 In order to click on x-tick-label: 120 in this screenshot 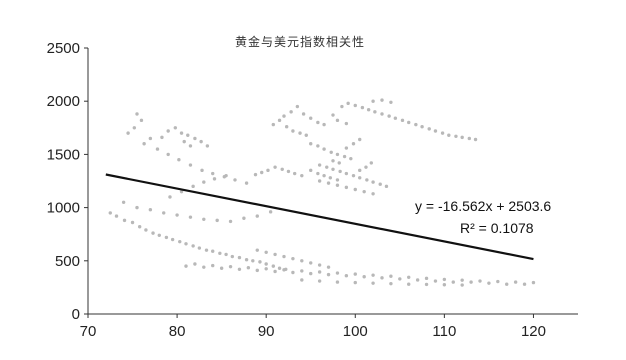, I will do `click(533, 331)`.